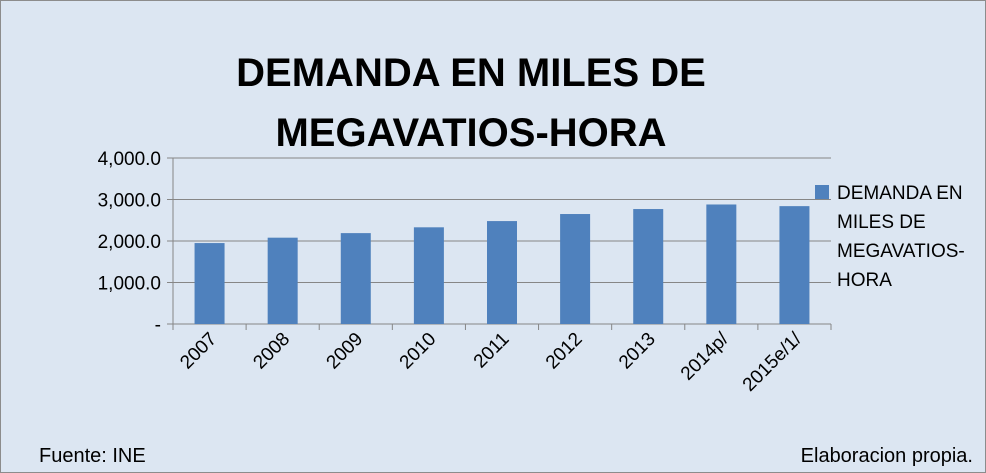 Image resolution: width=986 pixels, height=473 pixels. I want to click on x-tick-label: 2007, so click(198, 351).